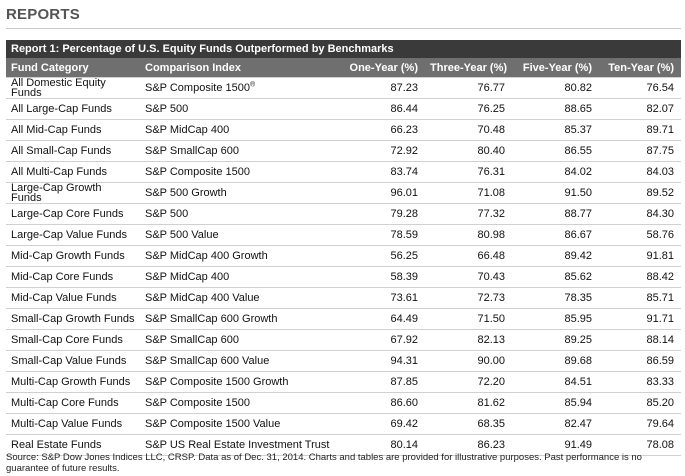 This screenshot has height=476, width=685. Describe the element at coordinates (381, 445) in the screenshot. I see `one-year-cell: 80.14` at that location.